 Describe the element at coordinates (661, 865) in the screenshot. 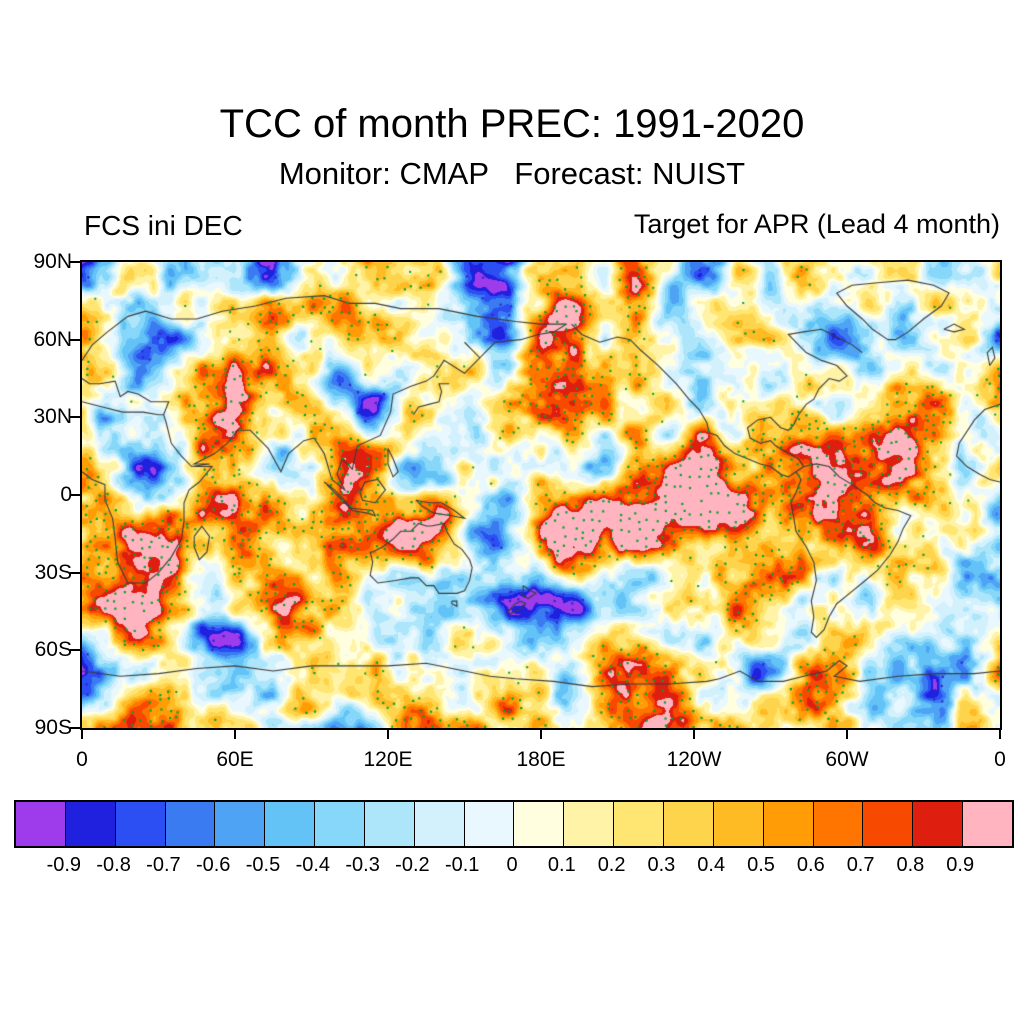

I see `colorbar-tick-label: 0.3` at that location.